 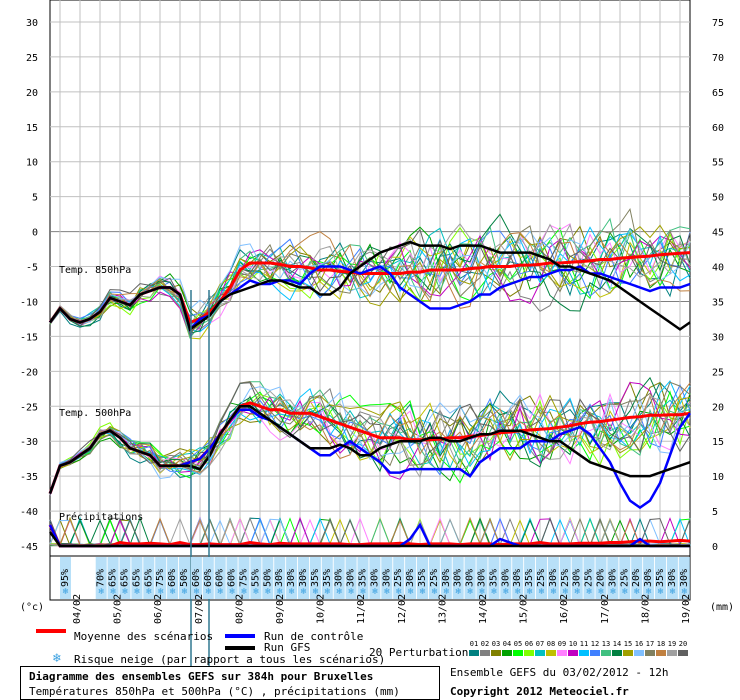 I want to click on date-tick-label: 15/02, so click(x=524, y=609).